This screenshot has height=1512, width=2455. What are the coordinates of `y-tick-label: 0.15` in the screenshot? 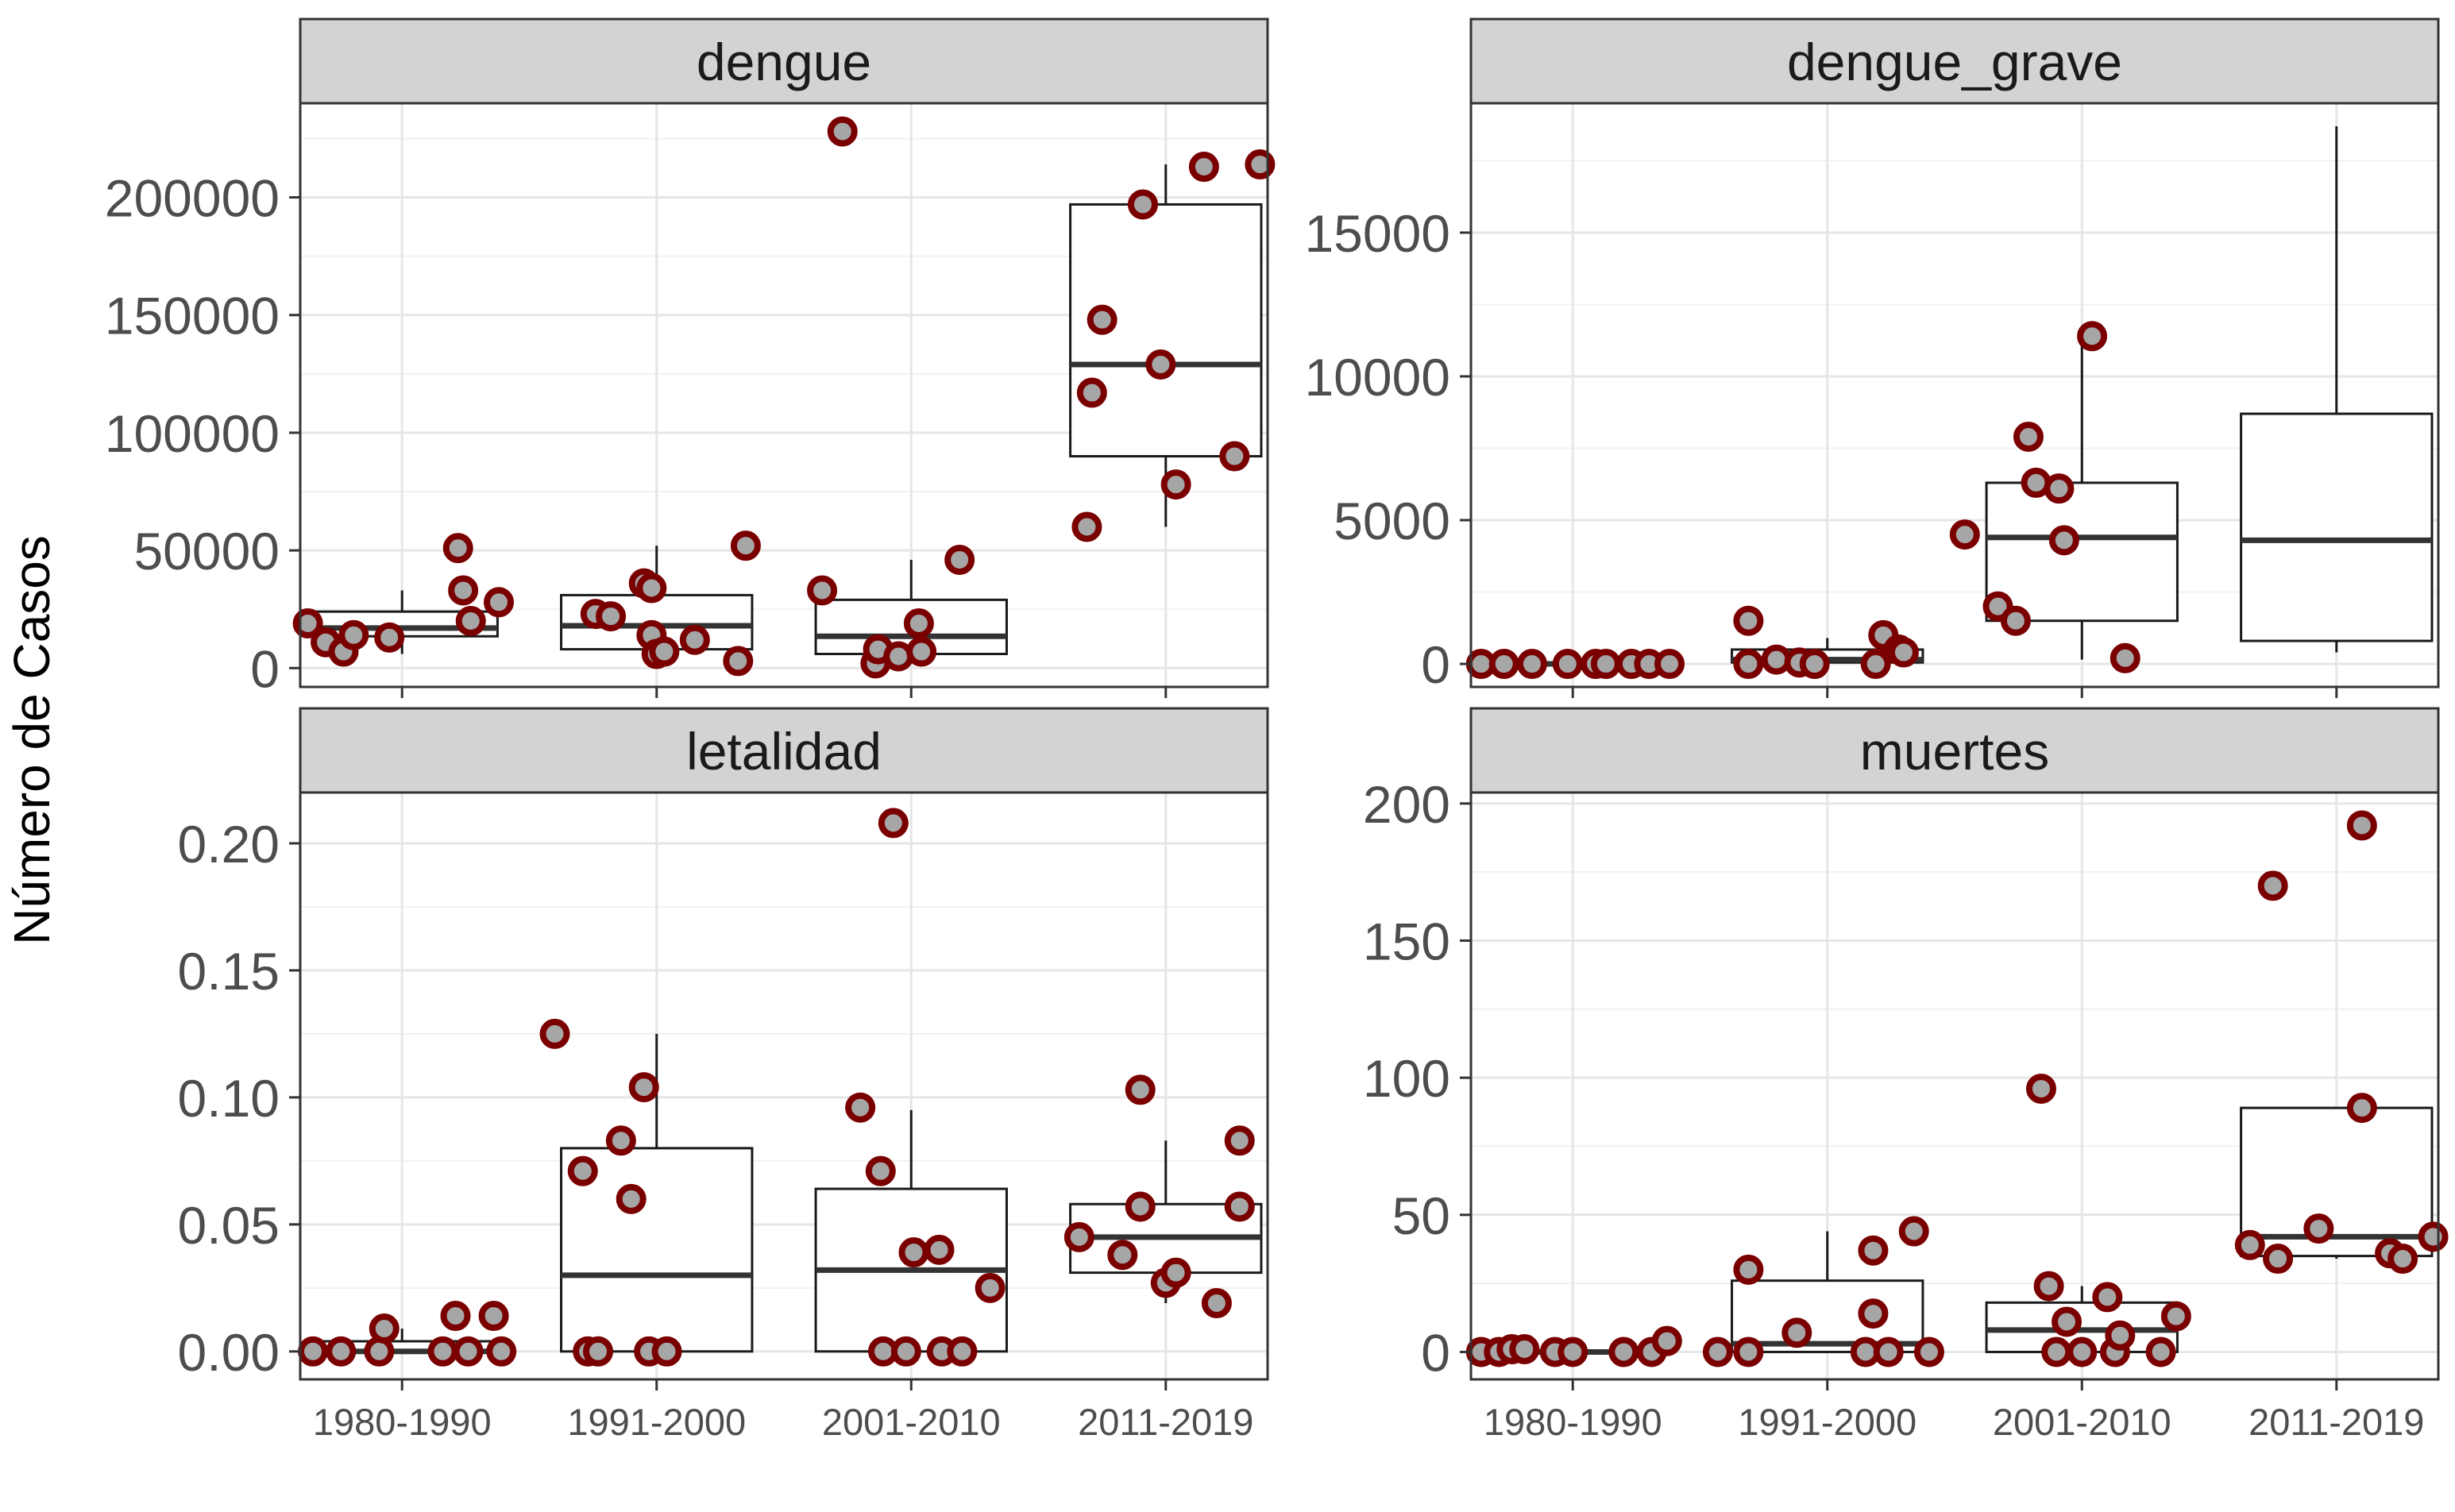 It's located at (229, 971).